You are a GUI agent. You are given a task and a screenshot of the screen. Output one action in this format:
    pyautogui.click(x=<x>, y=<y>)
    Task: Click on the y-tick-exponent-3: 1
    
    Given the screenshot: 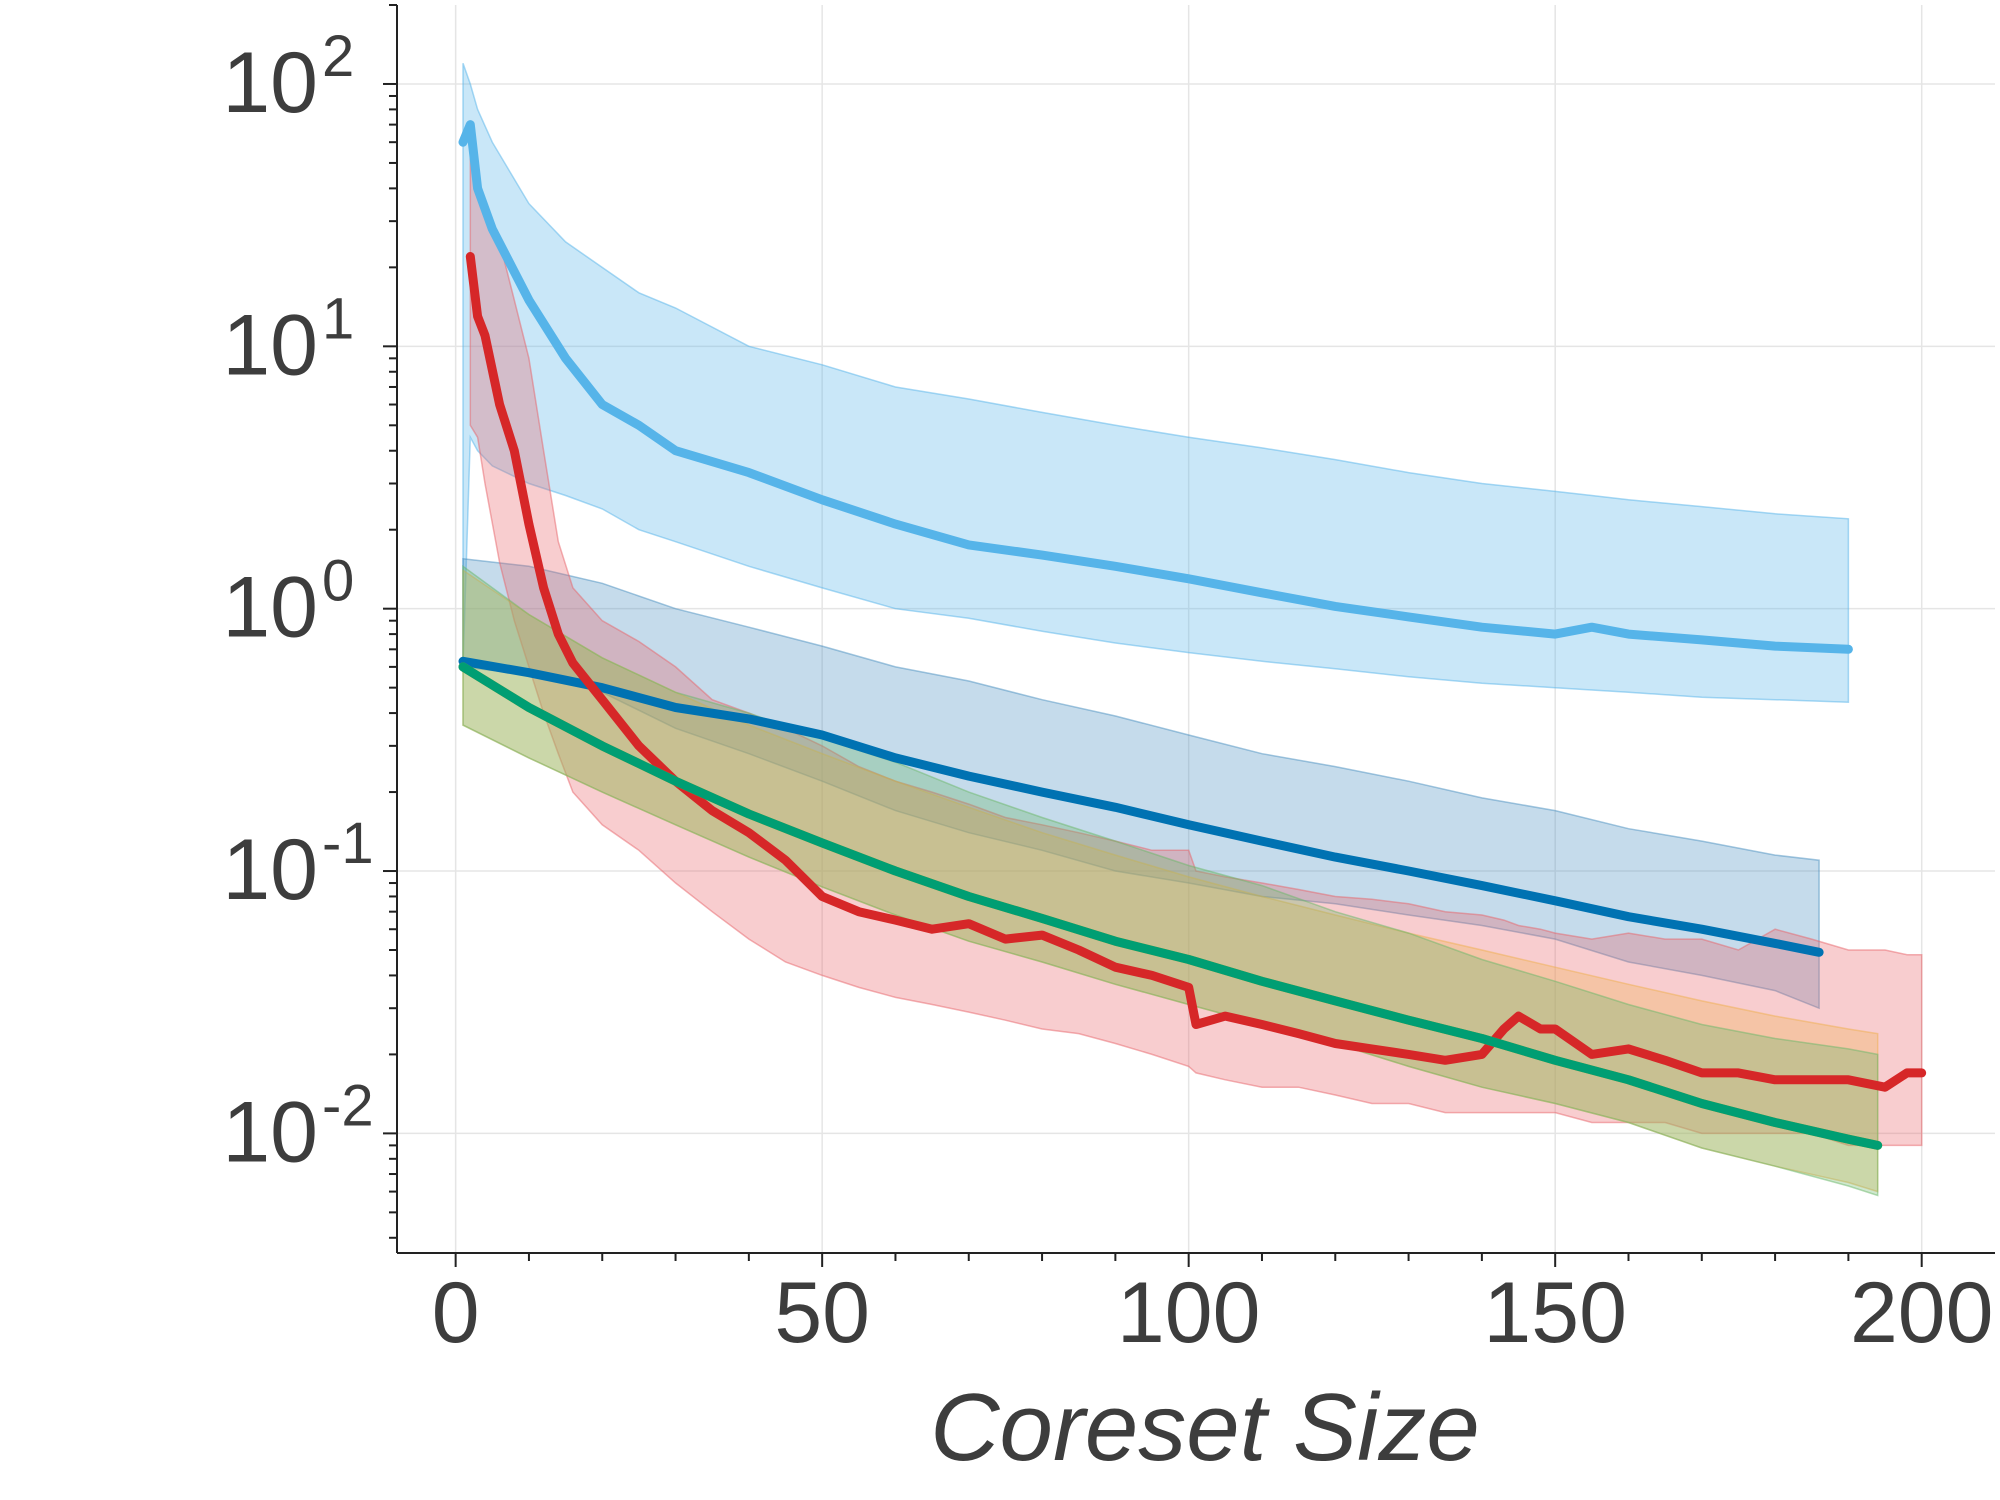 What is the action you would take?
    pyautogui.click(x=338, y=318)
    